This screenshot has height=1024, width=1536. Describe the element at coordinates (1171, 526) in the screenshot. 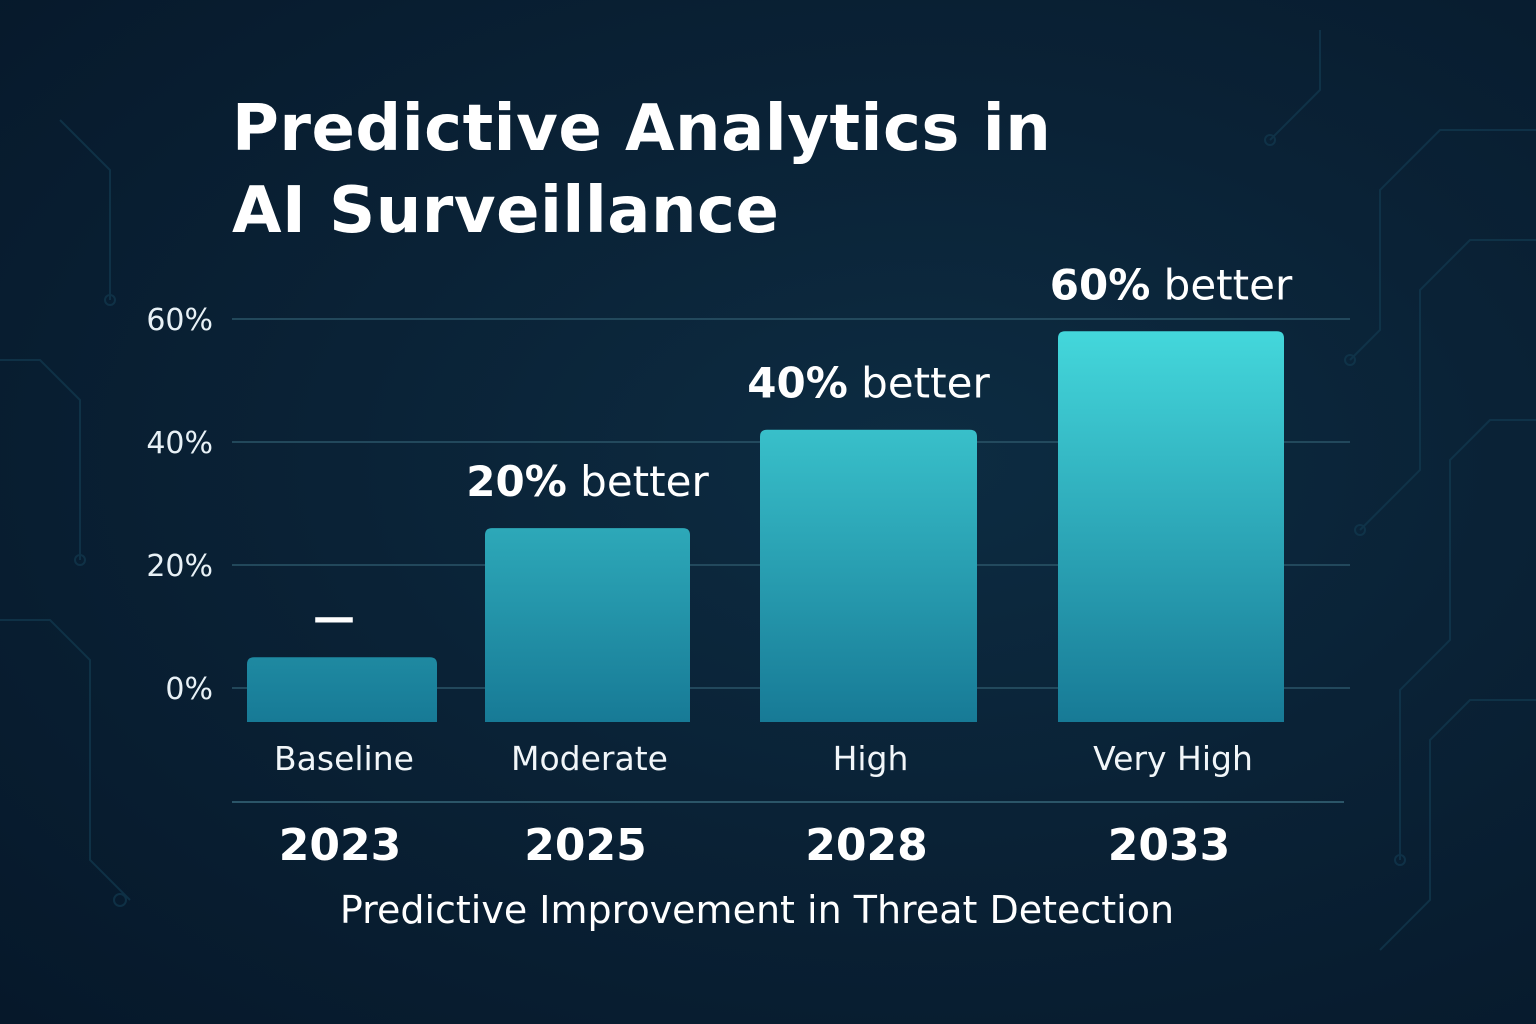

I see `bar-very-high` at that location.